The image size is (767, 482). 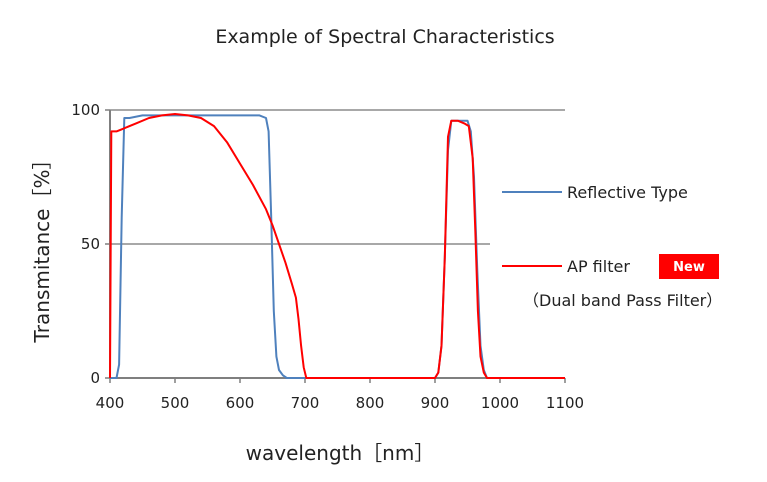 I want to click on x-ticks: 400 500 600 700 800 900 1000 1100, so click(x=340, y=395).